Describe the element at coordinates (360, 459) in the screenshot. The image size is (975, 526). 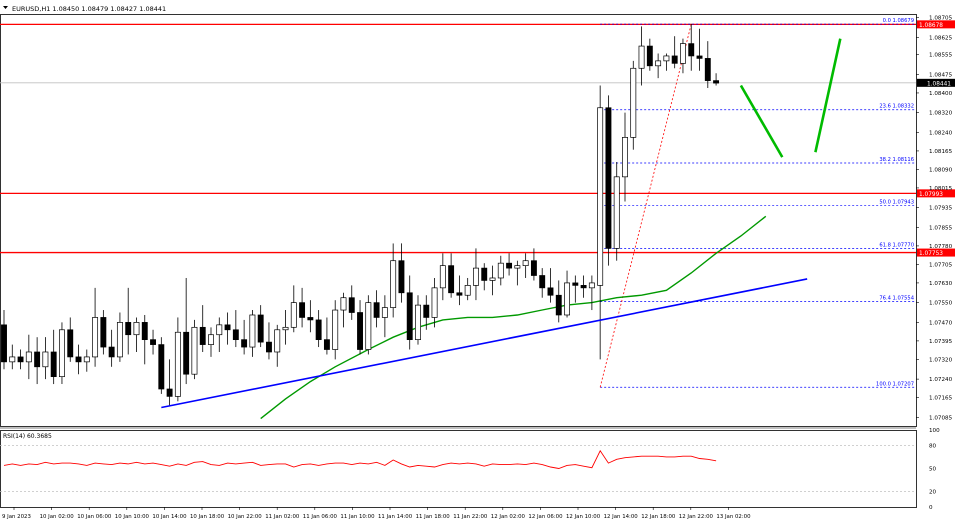
I see `rsi-line` at that location.